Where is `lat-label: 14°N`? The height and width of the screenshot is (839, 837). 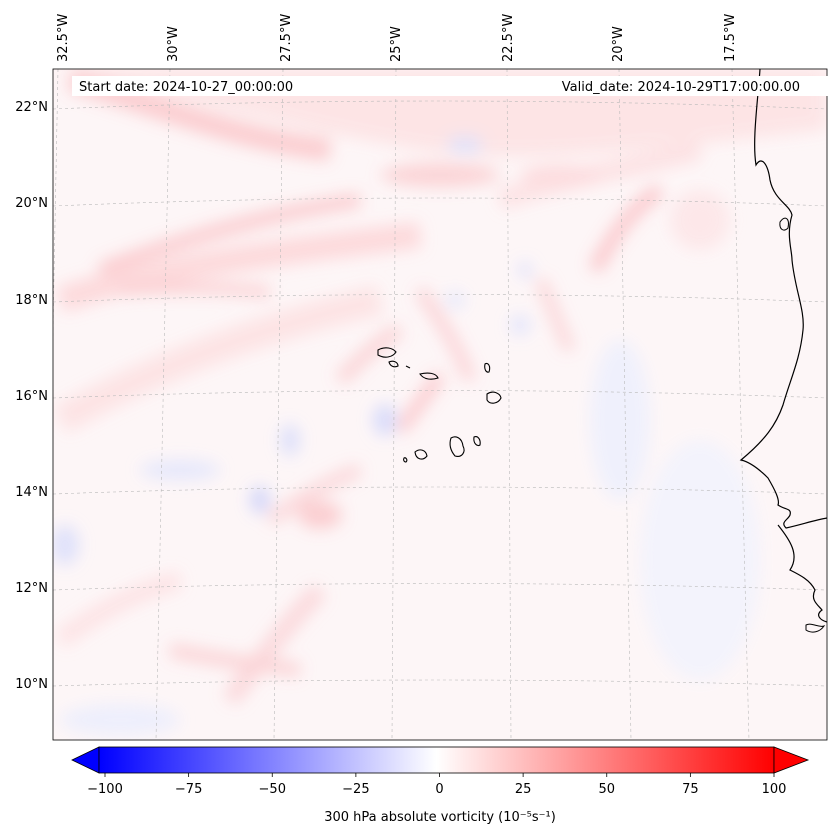
lat-label: 14°N is located at coordinates (31, 492).